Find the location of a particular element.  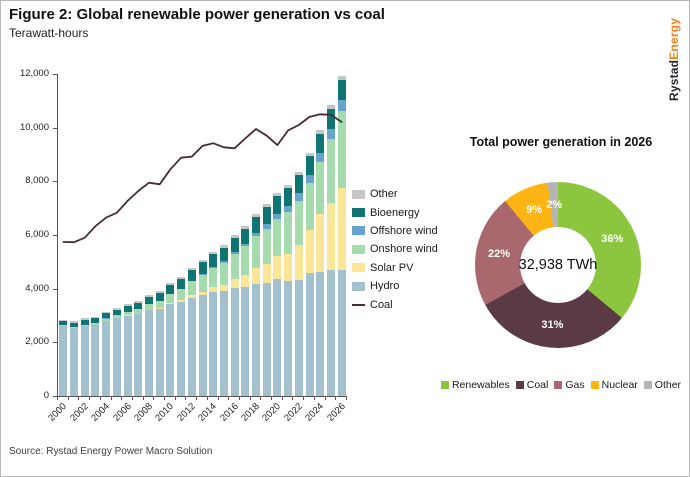

y-axis-label: 6,000 is located at coordinates (37, 234).